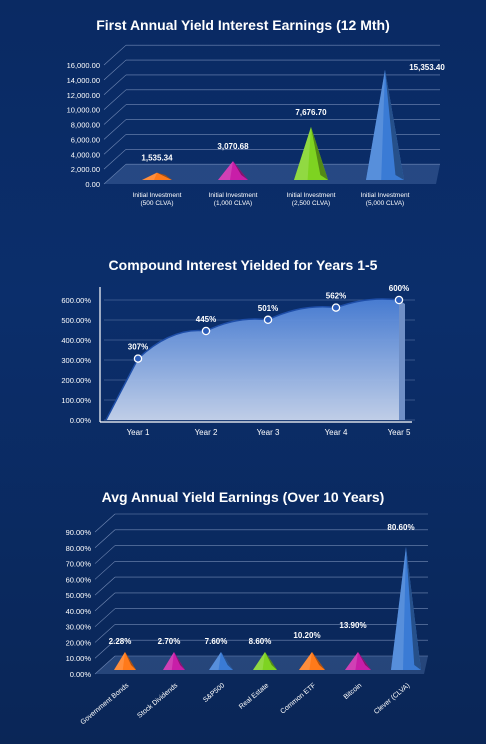 This screenshot has height=744, width=486. I want to click on chart1-data-label: 15,353.40, so click(427, 67).